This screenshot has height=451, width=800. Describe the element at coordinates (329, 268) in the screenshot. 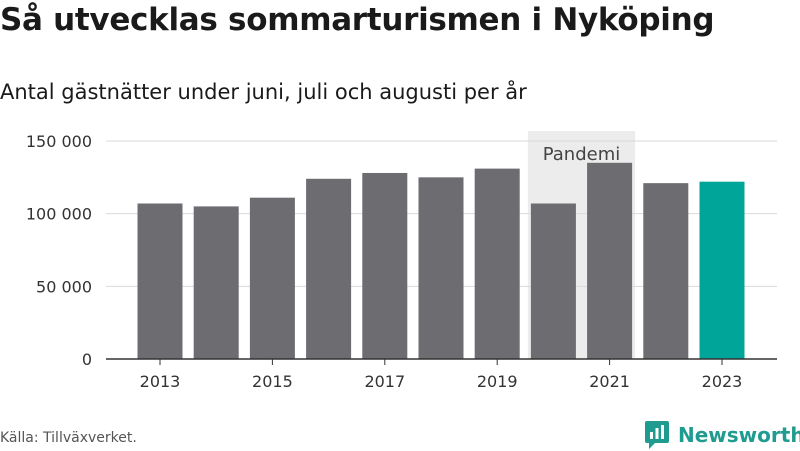

I see `bar-2016` at that location.